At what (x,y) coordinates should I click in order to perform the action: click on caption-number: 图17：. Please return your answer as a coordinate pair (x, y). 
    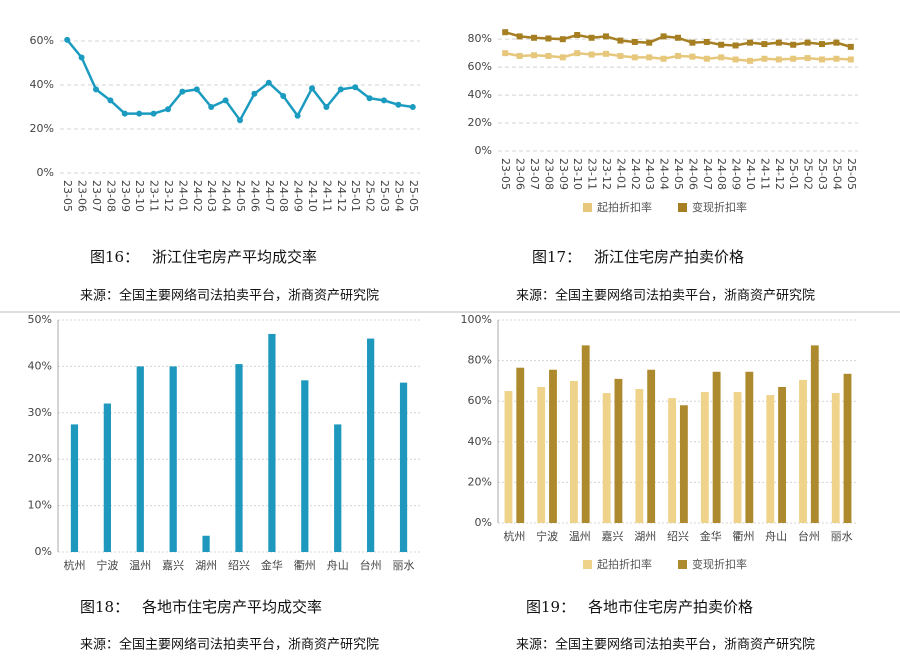
    Looking at the image, I should click on (556, 257).